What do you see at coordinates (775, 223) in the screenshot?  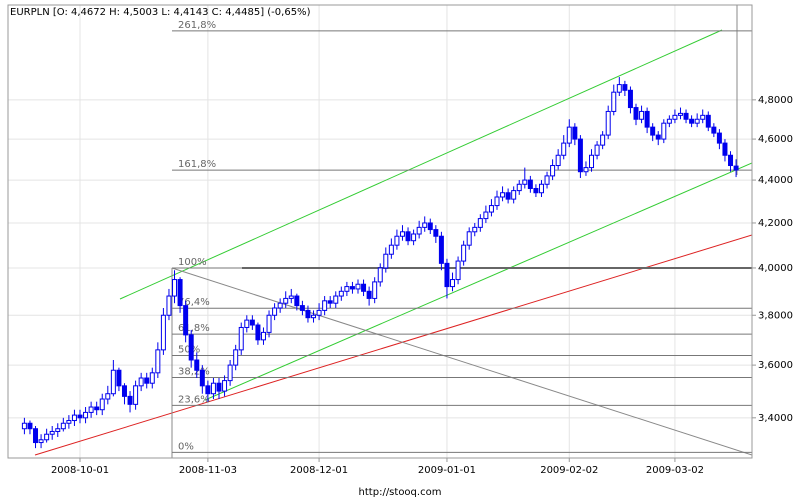 I see `y-tick-label: 4,2000` at bounding box center [775, 223].